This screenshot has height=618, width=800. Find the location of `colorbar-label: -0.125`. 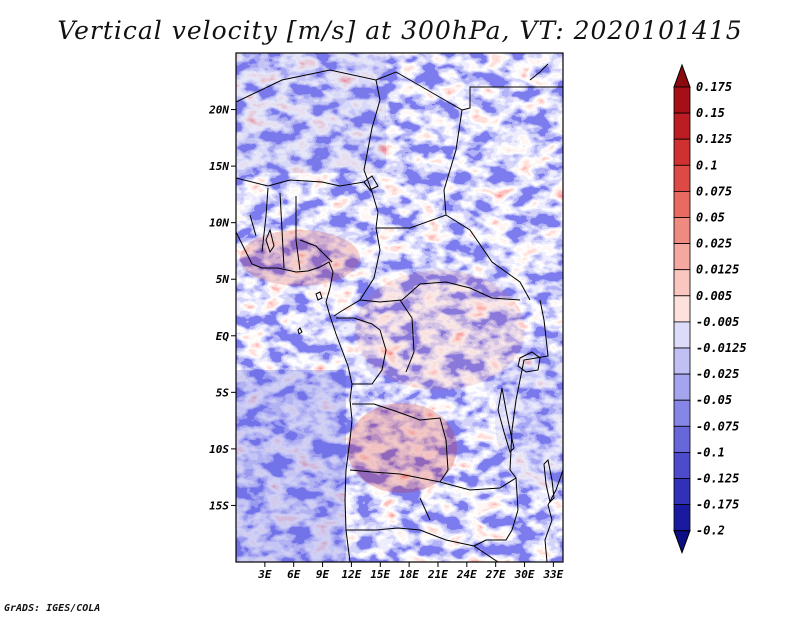

colorbar-label: -0.125 is located at coordinates (717, 479).